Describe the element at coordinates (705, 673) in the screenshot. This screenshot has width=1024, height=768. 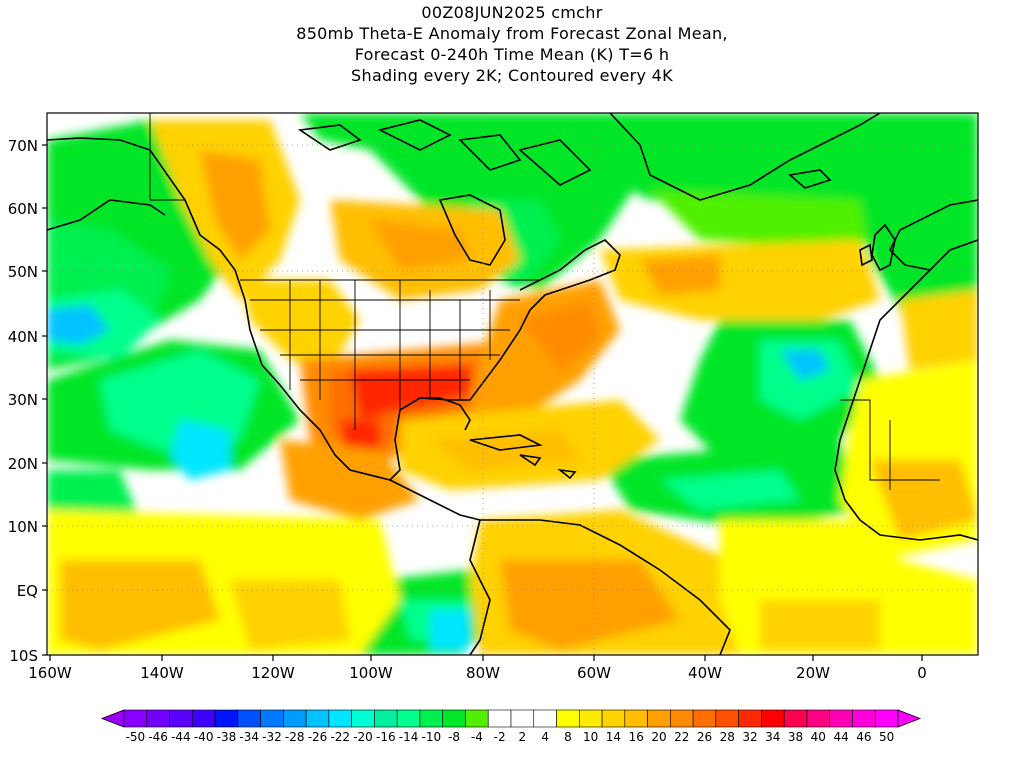
I see `lon-label: 40W` at that location.